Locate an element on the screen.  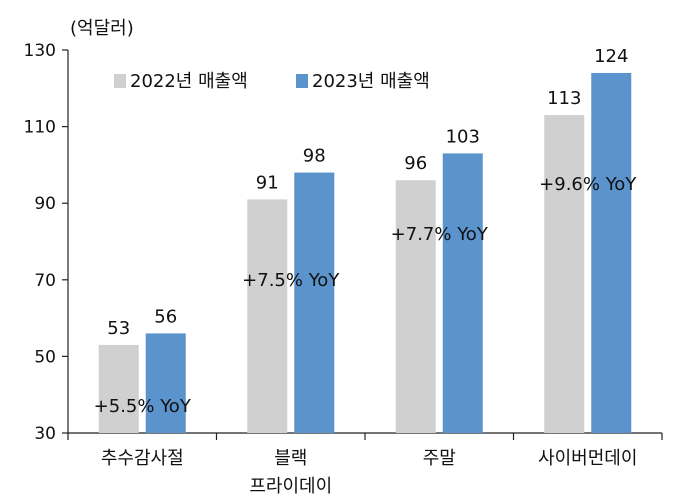
data-label: 53 is located at coordinates (118, 328).